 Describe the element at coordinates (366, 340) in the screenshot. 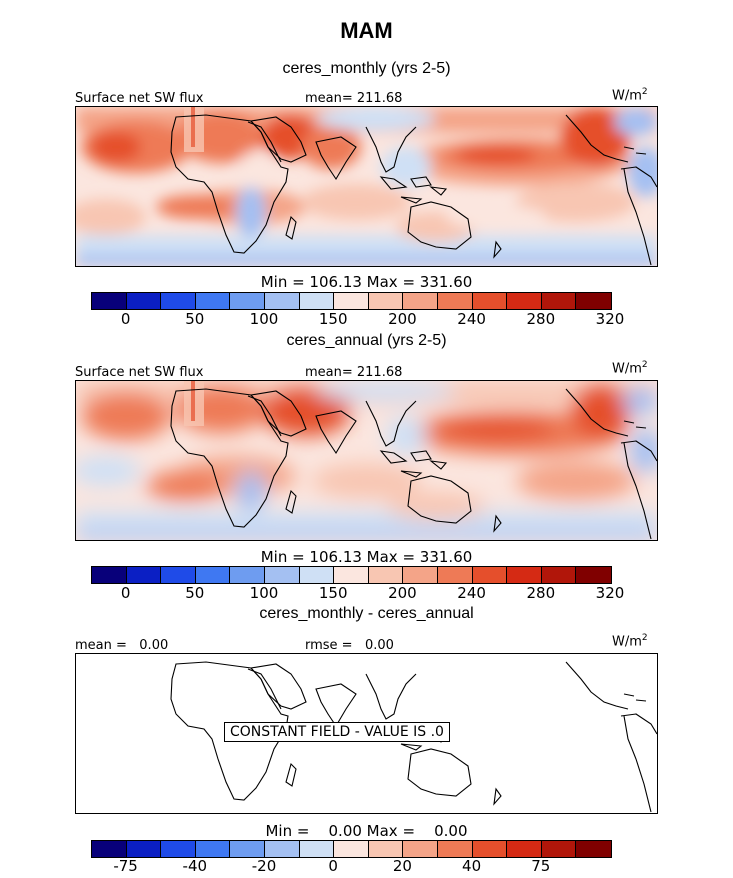

I see `panel2-title: ceres_annual (yrs 2-5)` at that location.